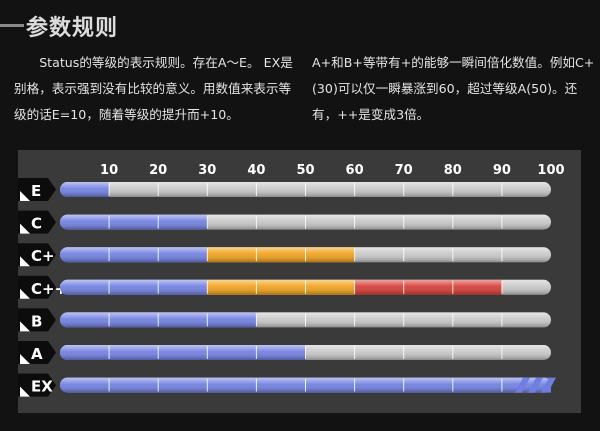  I want to click on grade-label: C, so click(36, 224).